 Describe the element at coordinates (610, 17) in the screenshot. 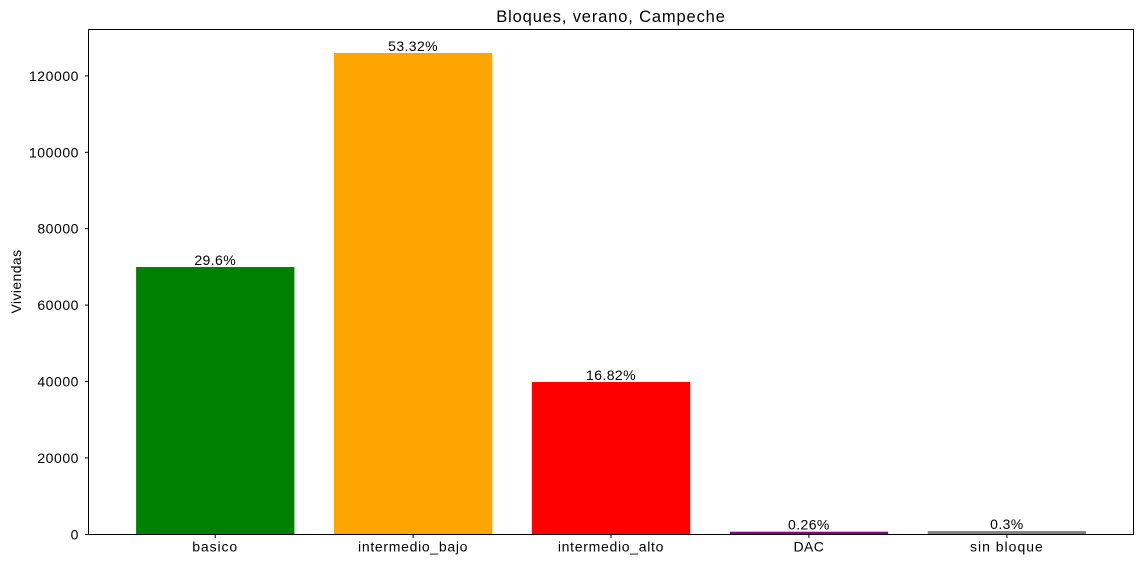

I see `svg-text: Bloques, verano, Campeche` at that location.